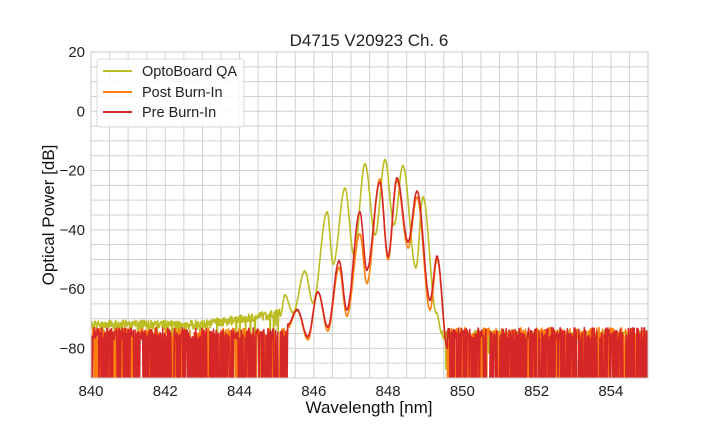 Image resolution: width=720 pixels, height=432 pixels. Describe the element at coordinates (72, 289) in the screenshot. I see `y-tick-label: −60` at that location.